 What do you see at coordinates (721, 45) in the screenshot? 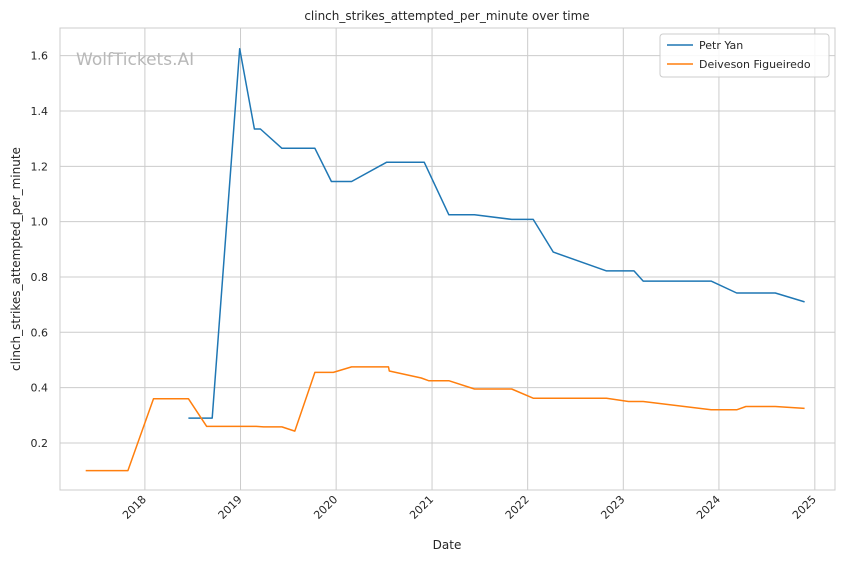
I see `legend-label-petr-yan: Petr Yan` at bounding box center [721, 45].